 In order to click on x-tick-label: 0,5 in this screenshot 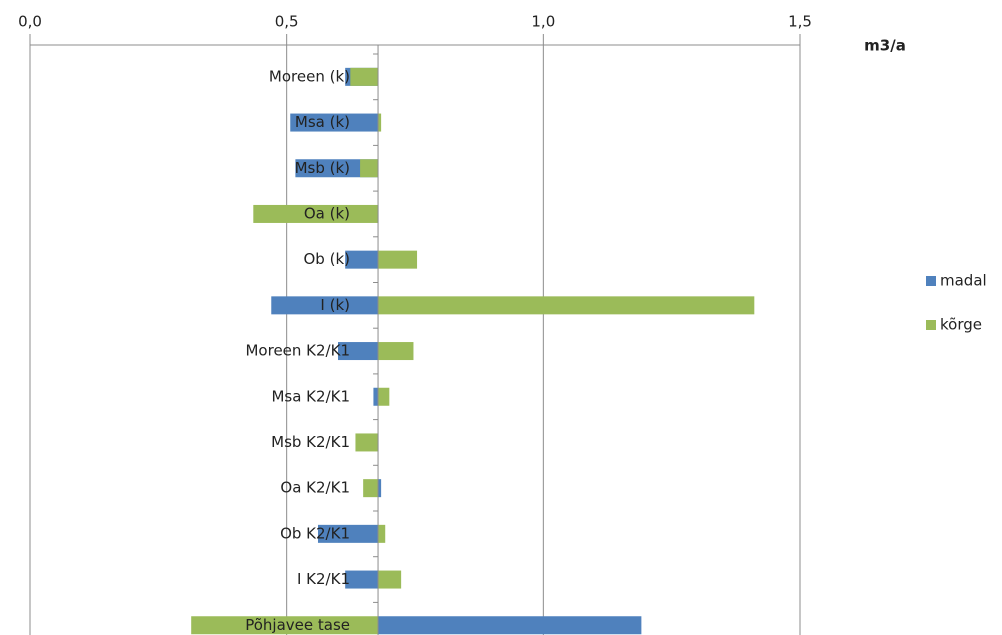, I will do `click(287, 22)`.